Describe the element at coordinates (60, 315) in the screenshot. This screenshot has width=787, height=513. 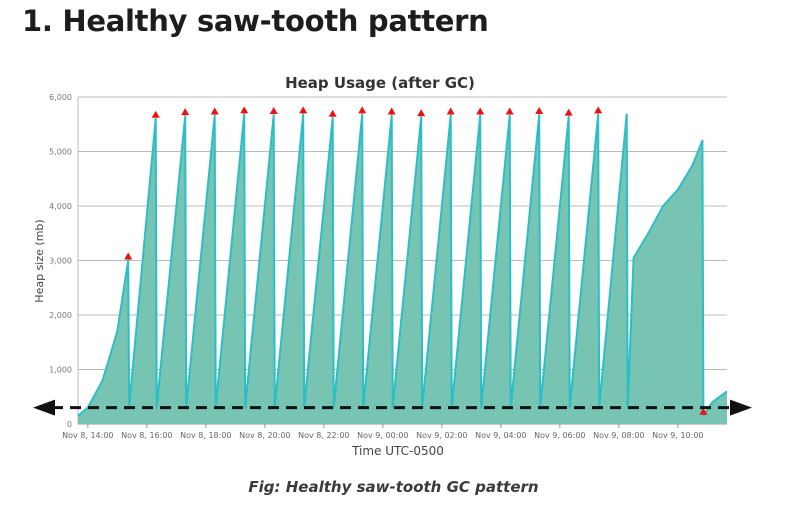
I see `y-tick-label: 2,000` at that location.